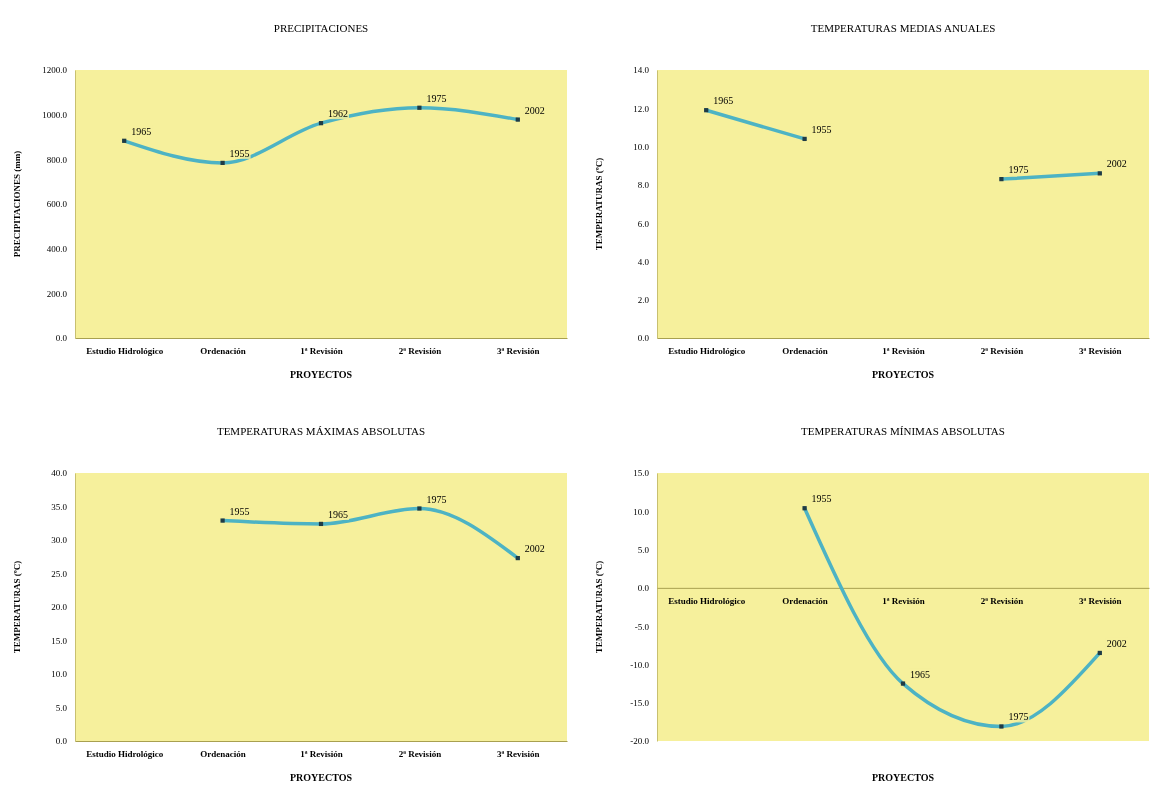 The image size is (1165, 807). What do you see at coordinates (643, 261) in the screenshot?
I see `y-tick-label: 4.0` at bounding box center [643, 261].